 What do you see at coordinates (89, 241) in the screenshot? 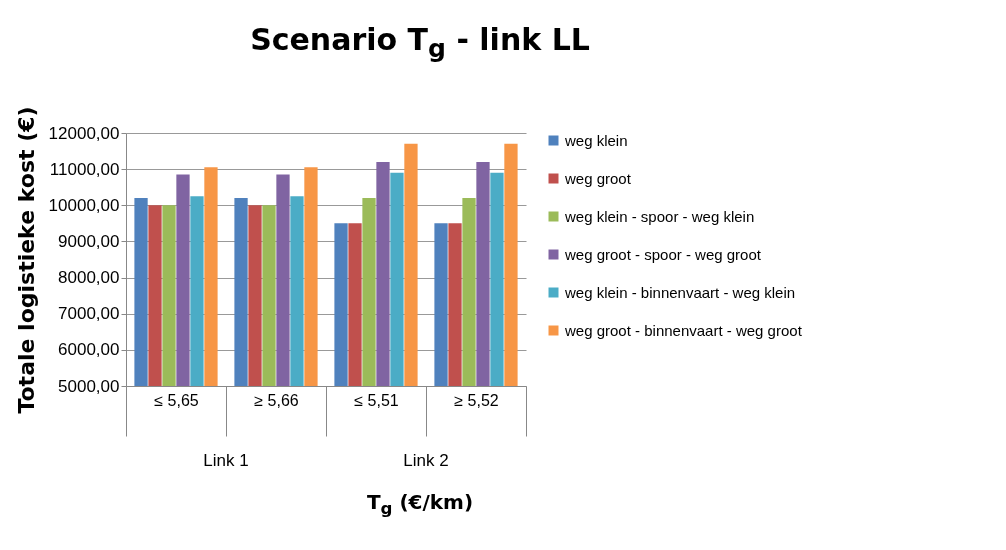
I see `y-tick-label: 9000,00` at bounding box center [89, 241].